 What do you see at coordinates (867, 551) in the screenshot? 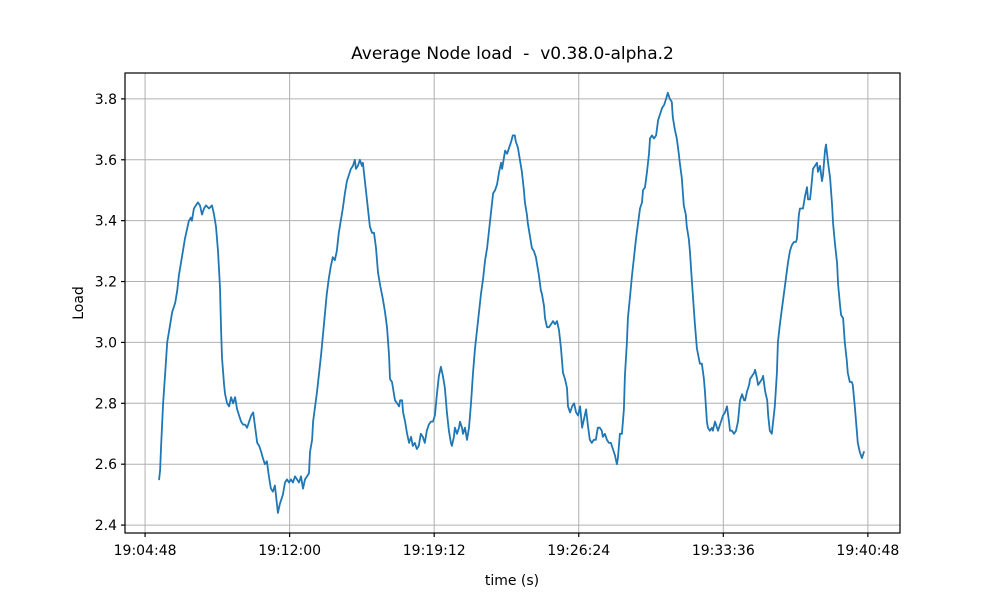
I see `x-tick-label: 19:40:48` at bounding box center [867, 551].